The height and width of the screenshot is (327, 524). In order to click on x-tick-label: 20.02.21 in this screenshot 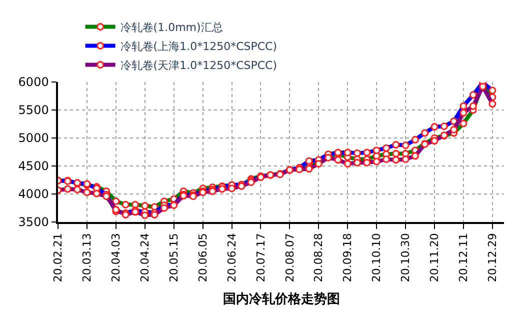, I will do `click(58, 257)`.